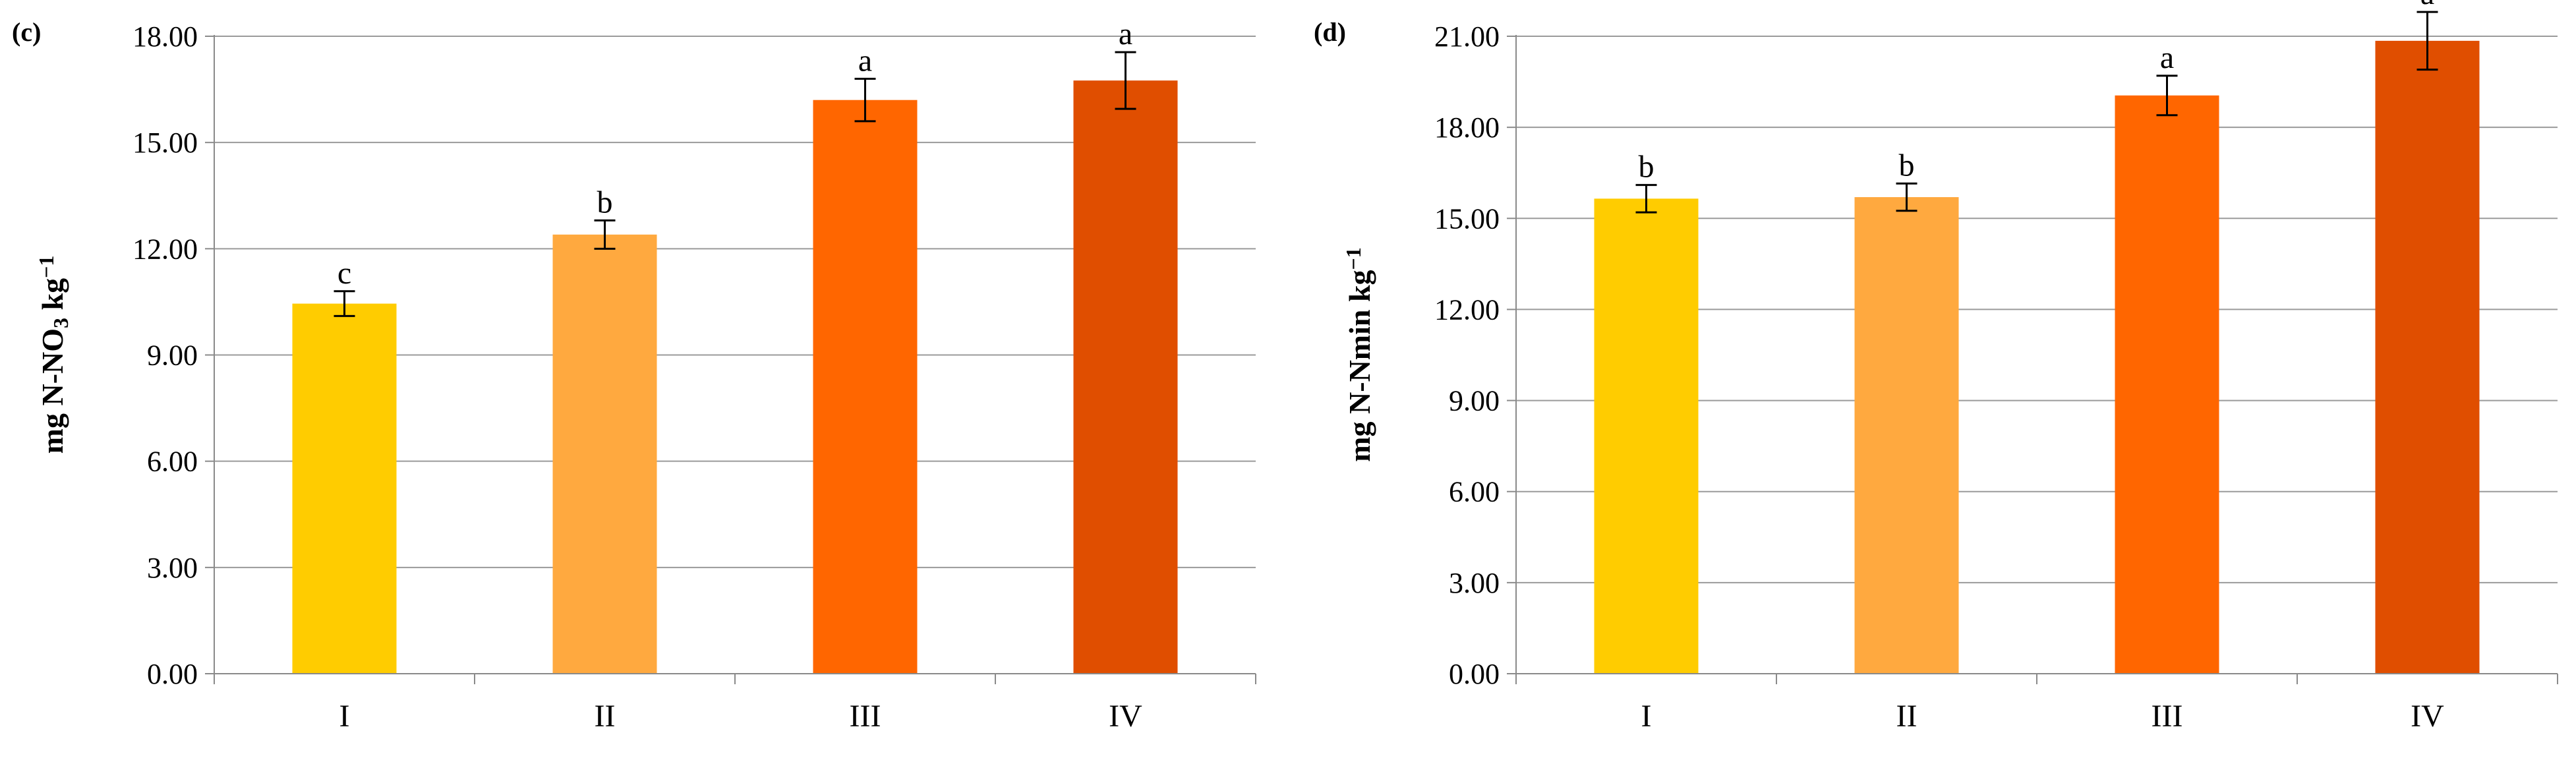 The width and height of the screenshot is (2576, 764). Describe the element at coordinates (1467, 36) in the screenshot. I see `y-tick-label: 21.00` at that location.